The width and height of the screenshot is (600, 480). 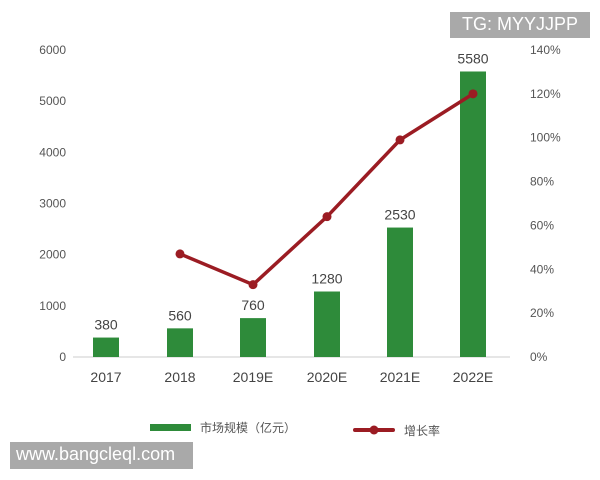 What do you see at coordinates (539, 357) in the screenshot?
I see `right-tick-label: 0%` at bounding box center [539, 357].